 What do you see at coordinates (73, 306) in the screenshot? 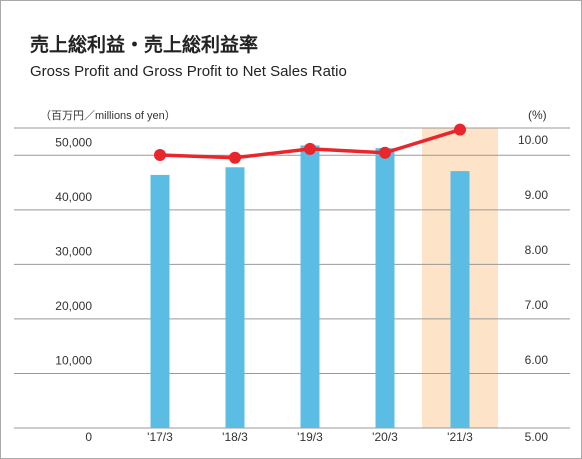
I see `y-tick-label: 20,000` at bounding box center [73, 306].